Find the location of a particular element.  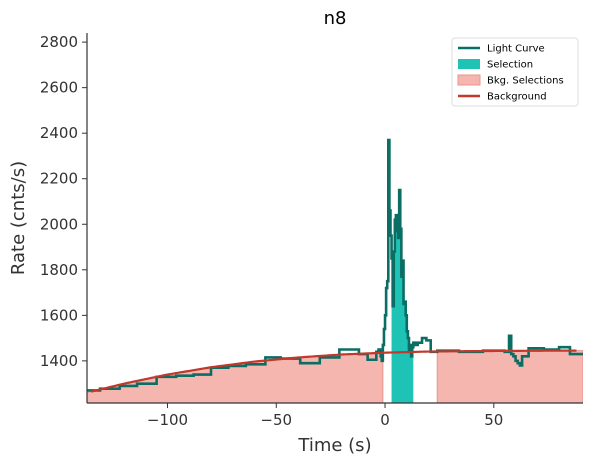

legend-box is located at coordinates (515, 72).